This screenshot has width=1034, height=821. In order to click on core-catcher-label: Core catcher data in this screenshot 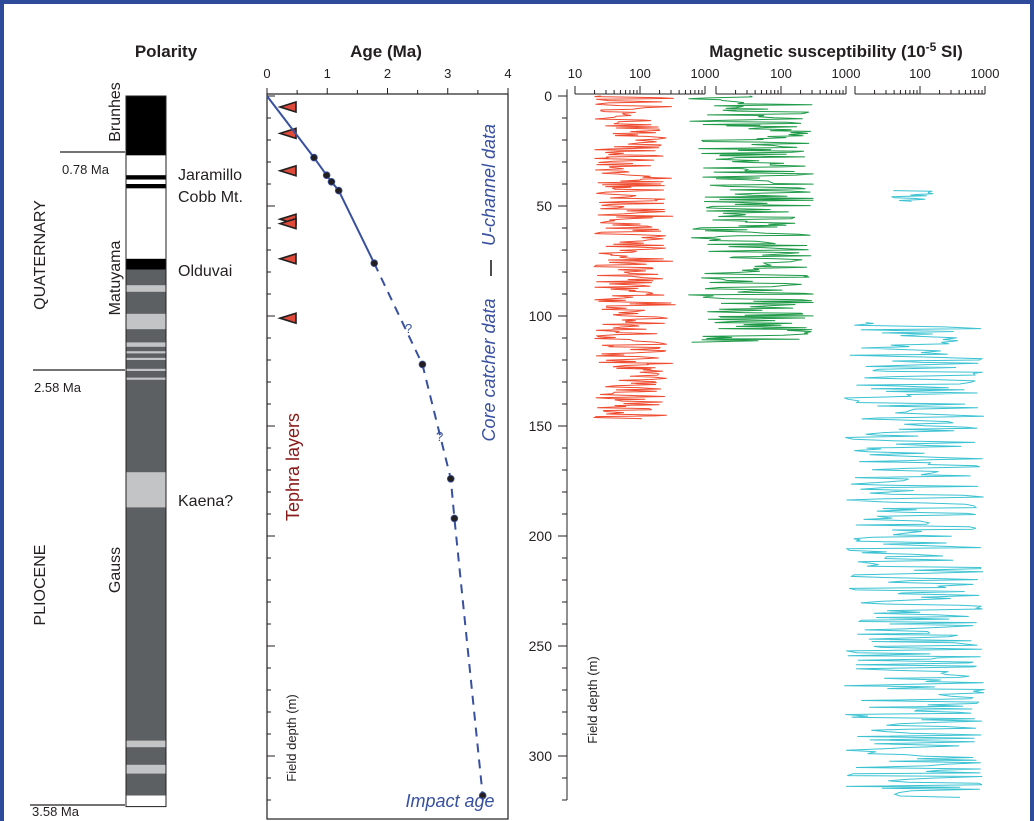, I will do `click(489, 369)`.